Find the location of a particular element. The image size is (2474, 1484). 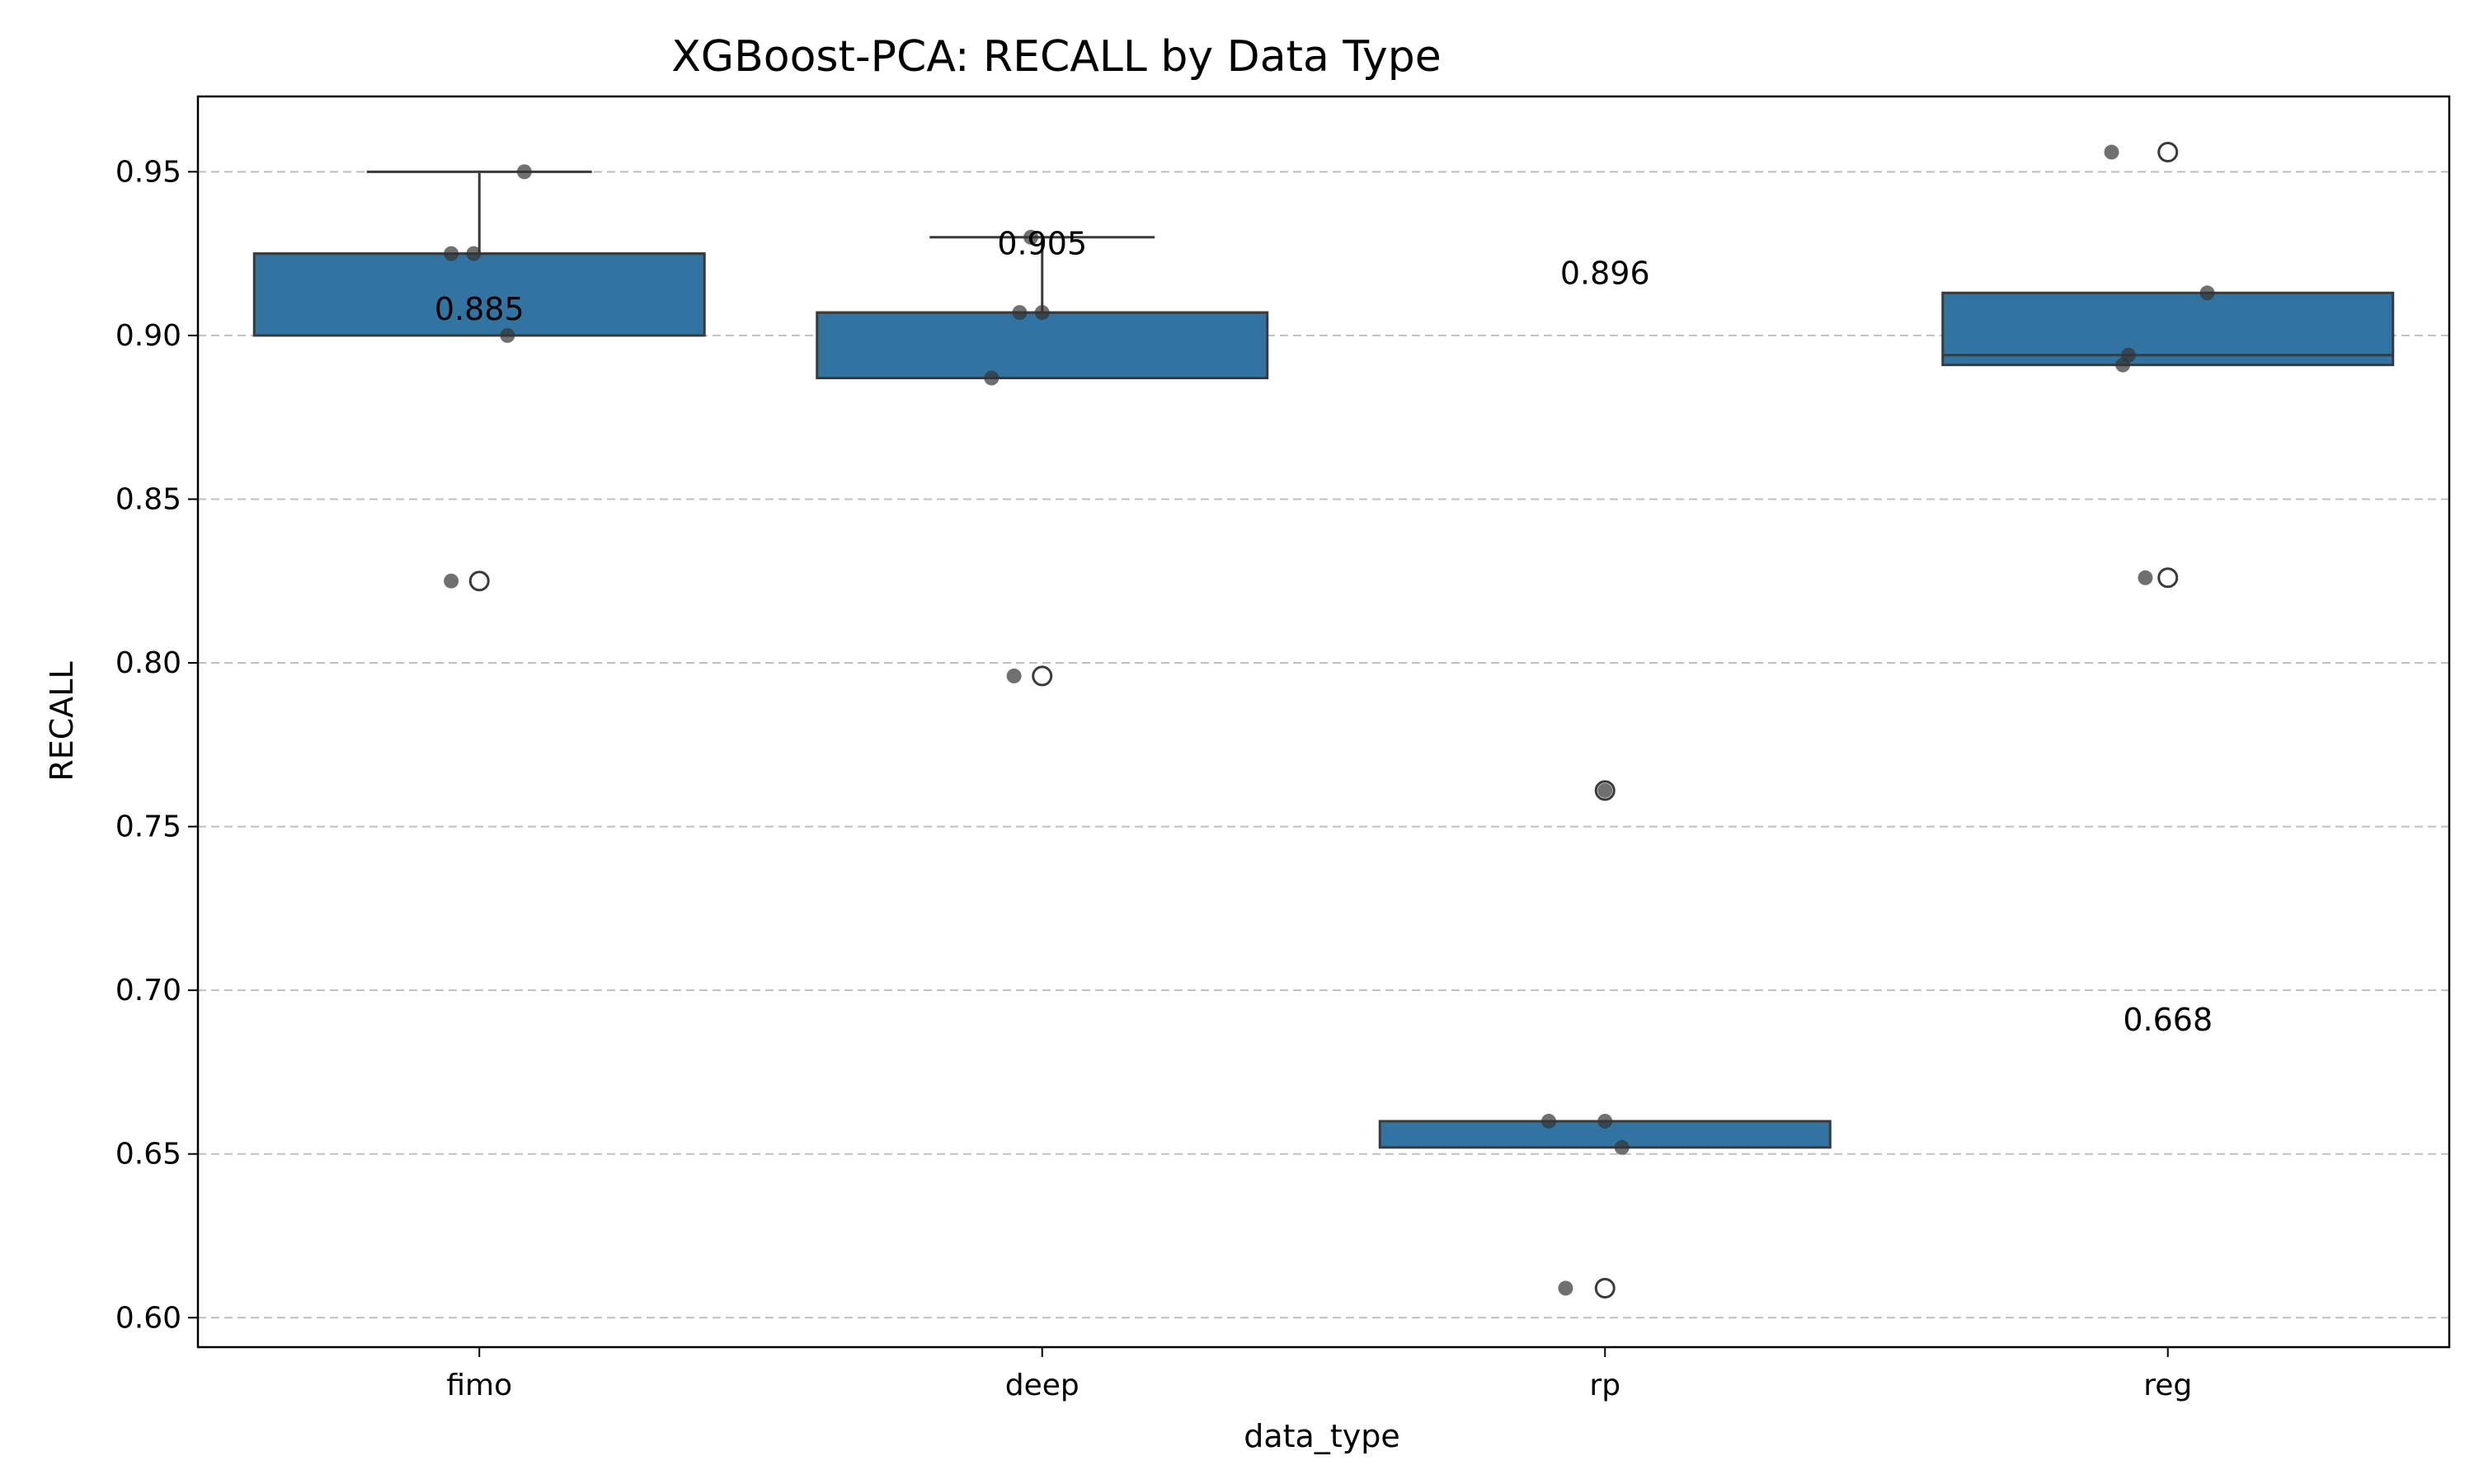

mean-annotation: 0.885 is located at coordinates (479, 309).